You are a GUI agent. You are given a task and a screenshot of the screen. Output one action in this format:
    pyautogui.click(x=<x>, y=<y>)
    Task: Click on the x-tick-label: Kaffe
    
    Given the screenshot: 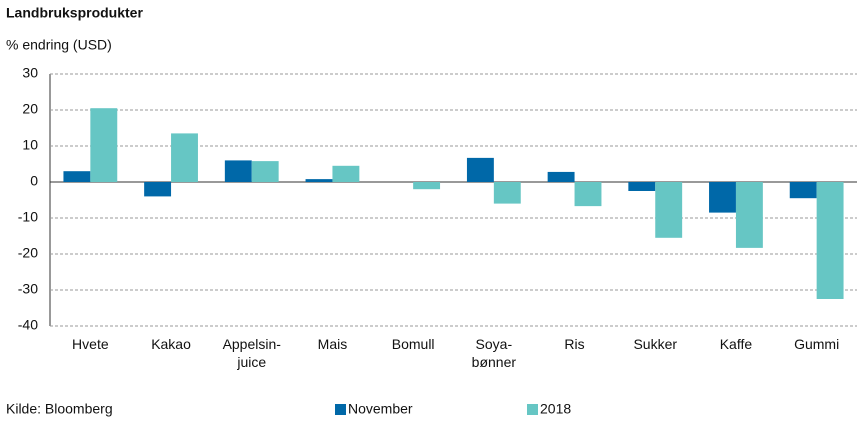 What is the action you would take?
    pyautogui.click(x=736, y=344)
    